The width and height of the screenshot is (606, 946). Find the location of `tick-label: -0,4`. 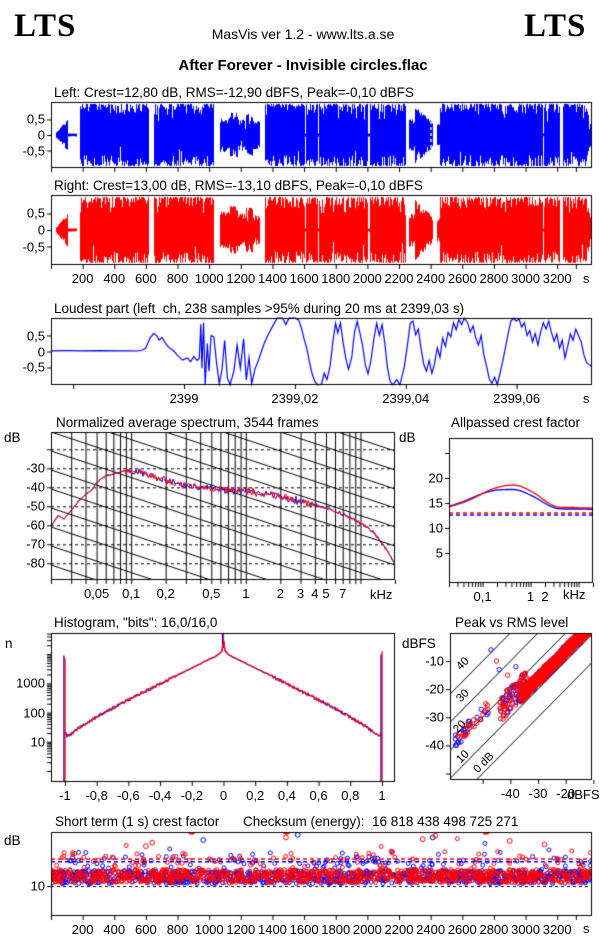

tick-label: -0,4 is located at coordinates (160, 795).